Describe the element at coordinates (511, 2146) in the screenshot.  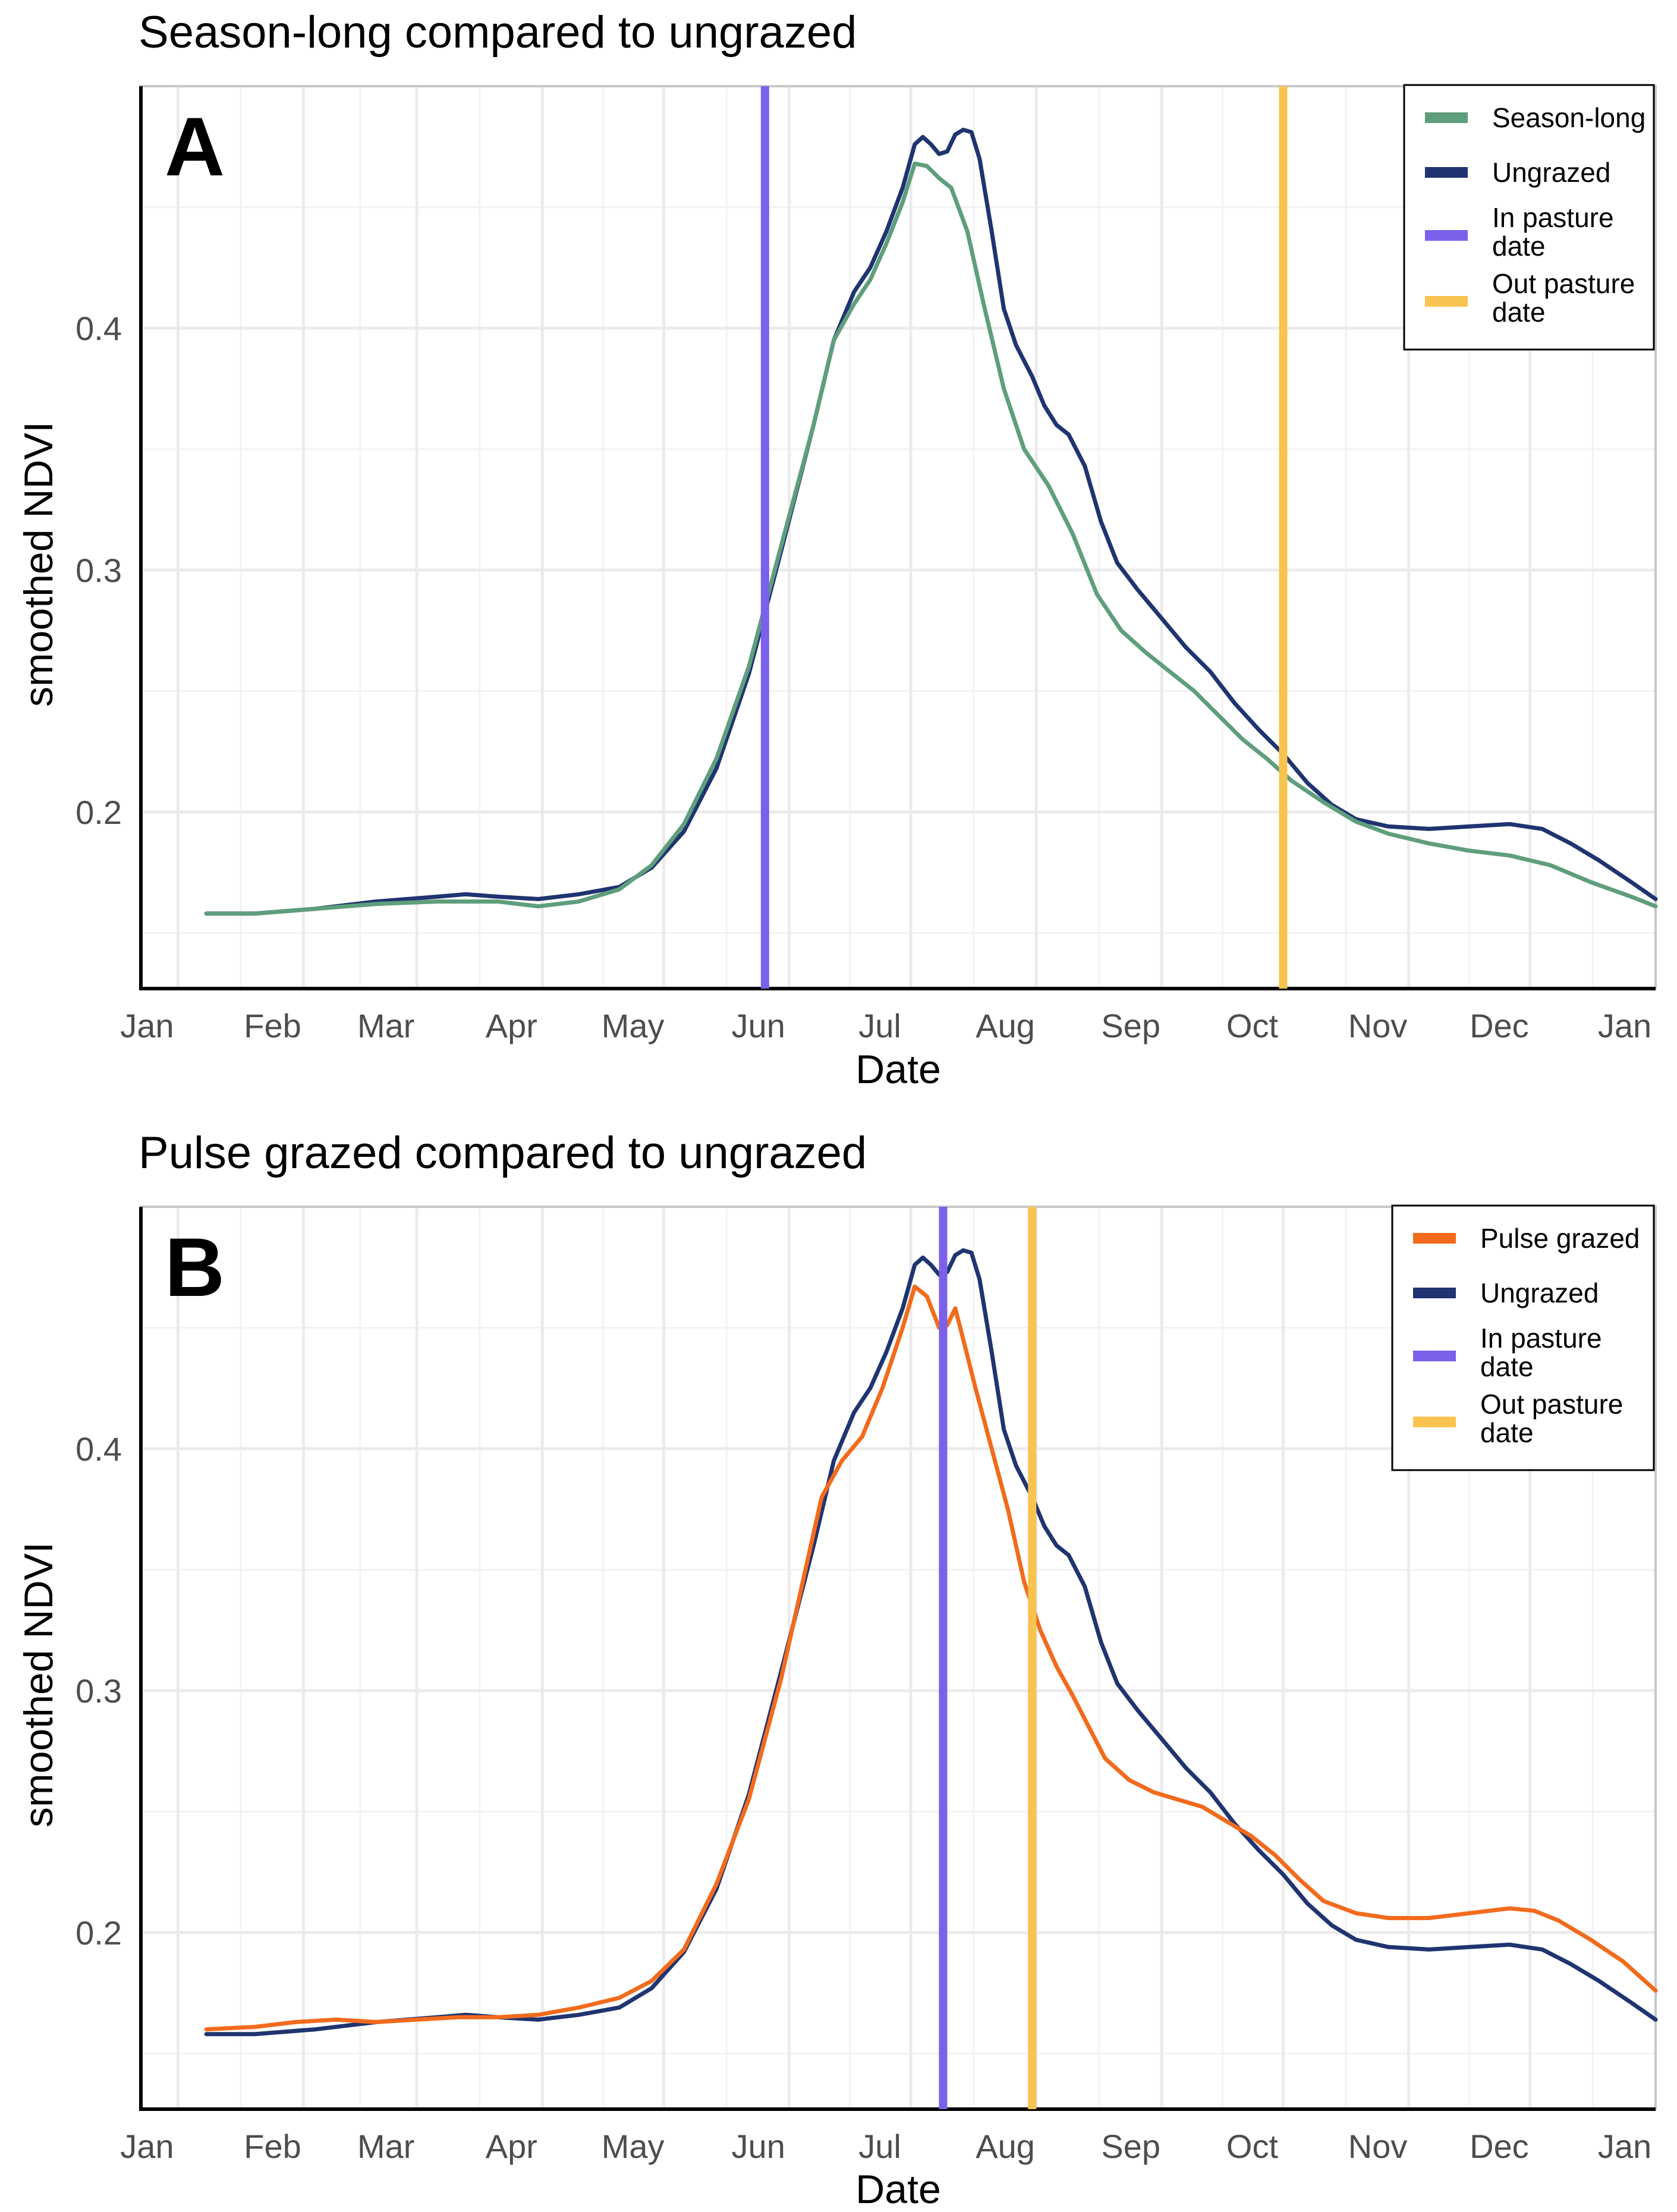
I see `panel-b-x-tick-label: Apr` at that location.